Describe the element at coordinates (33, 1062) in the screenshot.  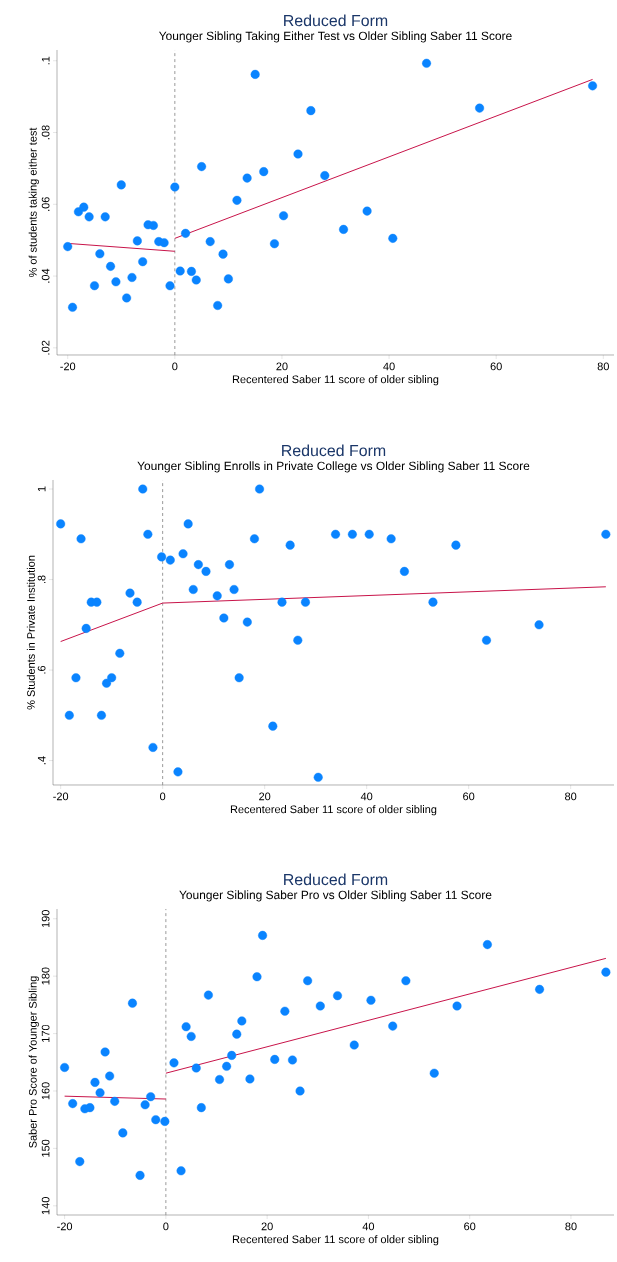
I see `y-axis-title: Saber Pro Score of Younger Sibling` at that location.